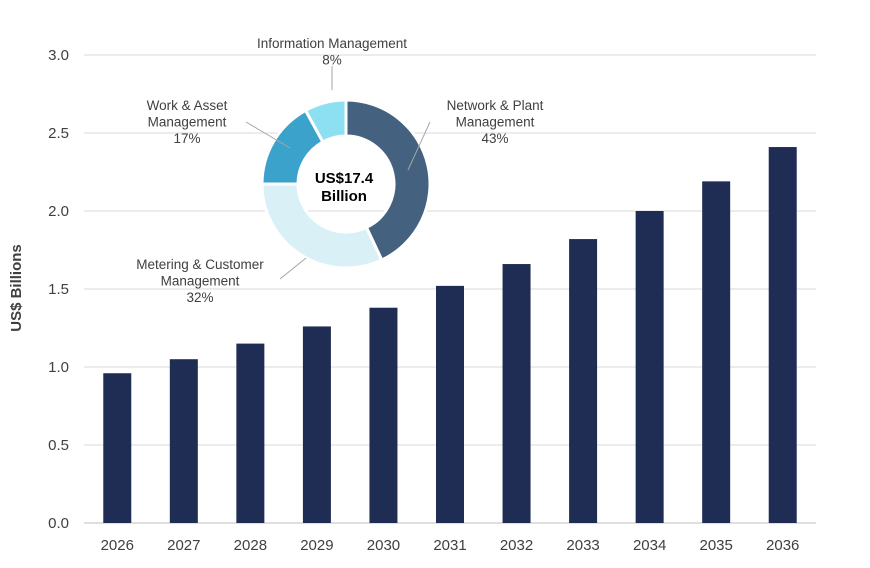 The image size is (870, 568). I want to click on y-tick-label: 3.0, so click(58, 55).